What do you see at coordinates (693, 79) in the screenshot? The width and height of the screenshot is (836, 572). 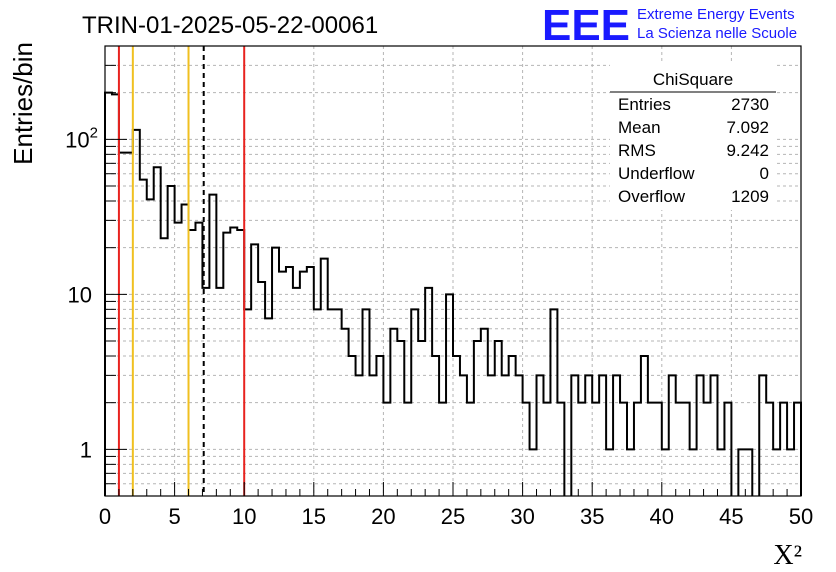 I see `stats-title: ChiSquare` at bounding box center [693, 79].